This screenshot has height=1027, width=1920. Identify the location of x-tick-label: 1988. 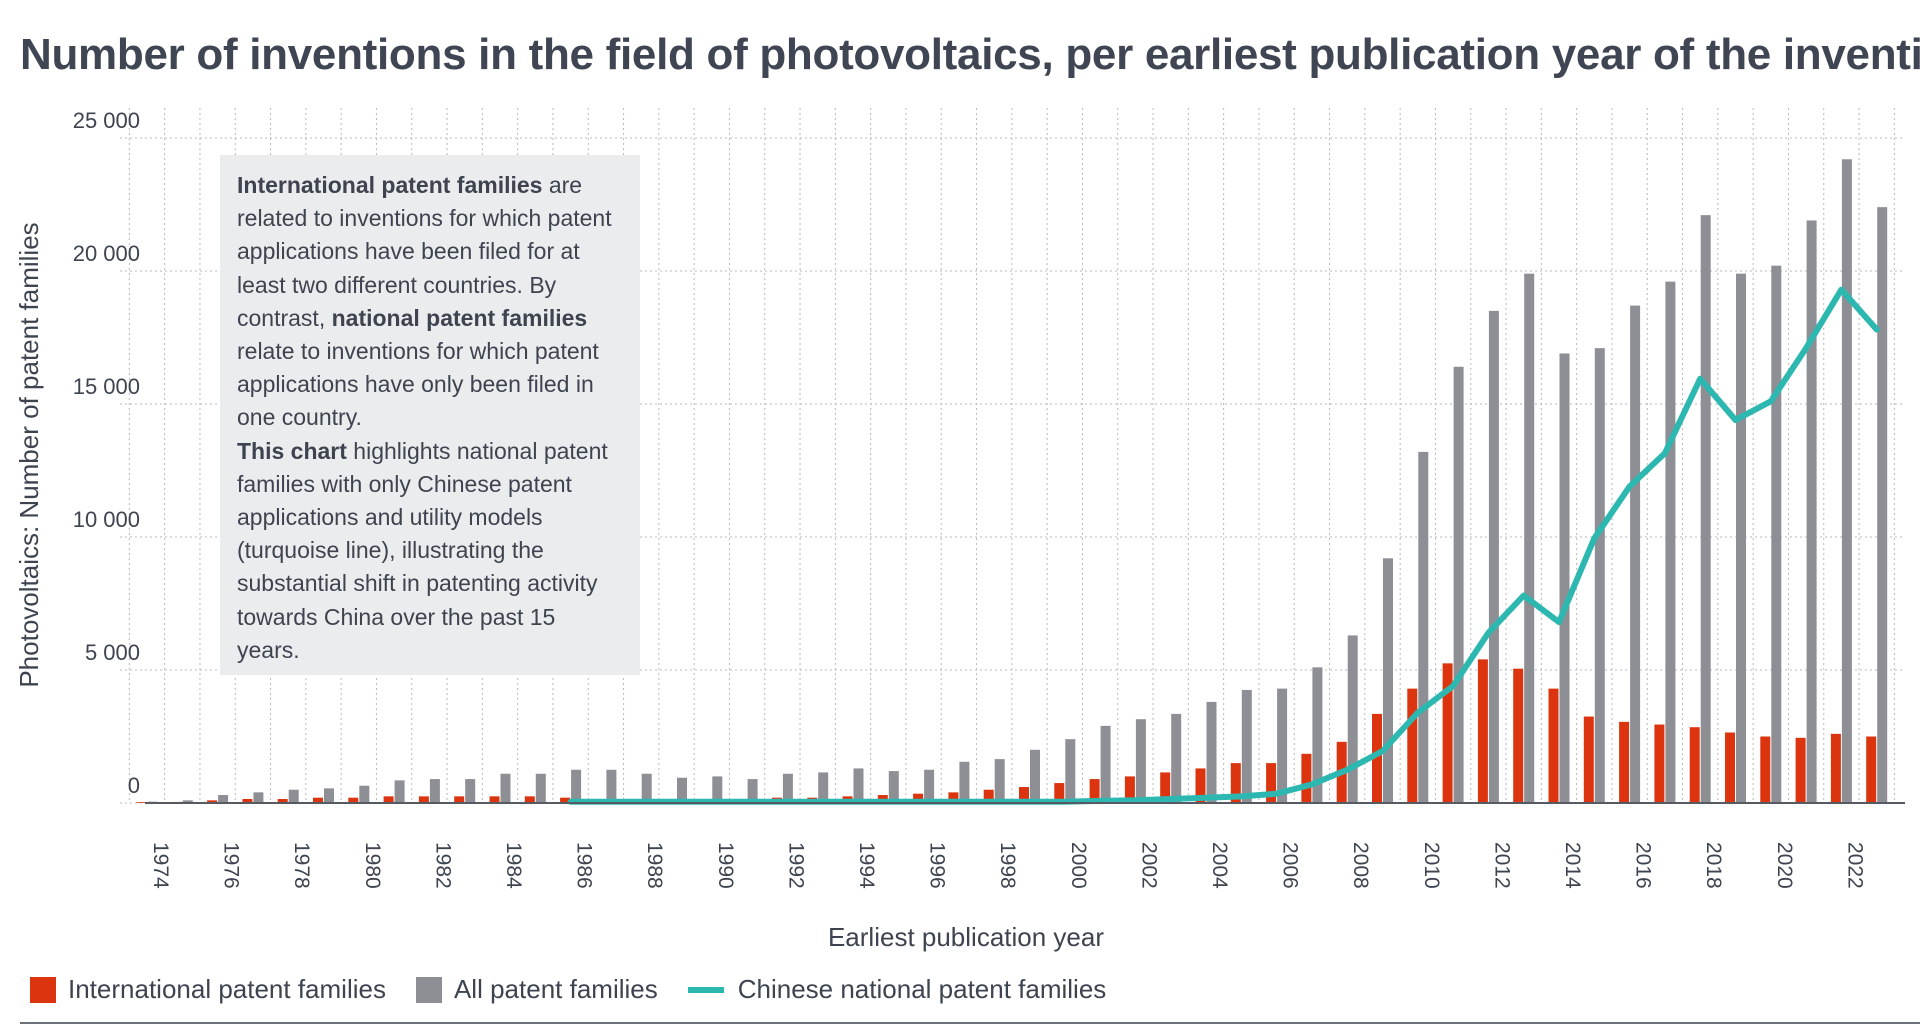
(654, 865).